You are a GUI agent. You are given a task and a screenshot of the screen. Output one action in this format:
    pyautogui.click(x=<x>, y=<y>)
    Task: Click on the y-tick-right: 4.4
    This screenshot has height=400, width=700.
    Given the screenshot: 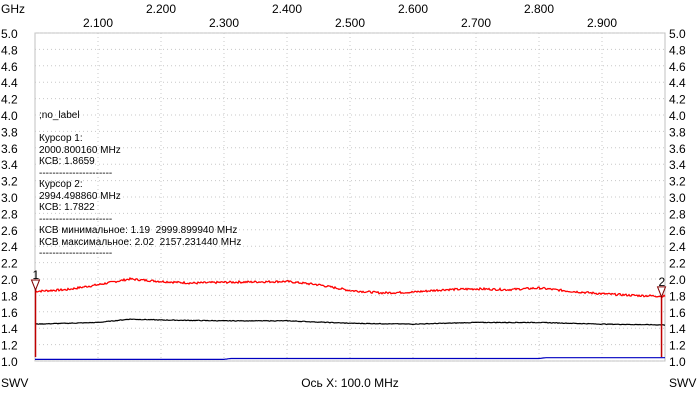 What is the action you would take?
    pyautogui.click(x=677, y=83)
    